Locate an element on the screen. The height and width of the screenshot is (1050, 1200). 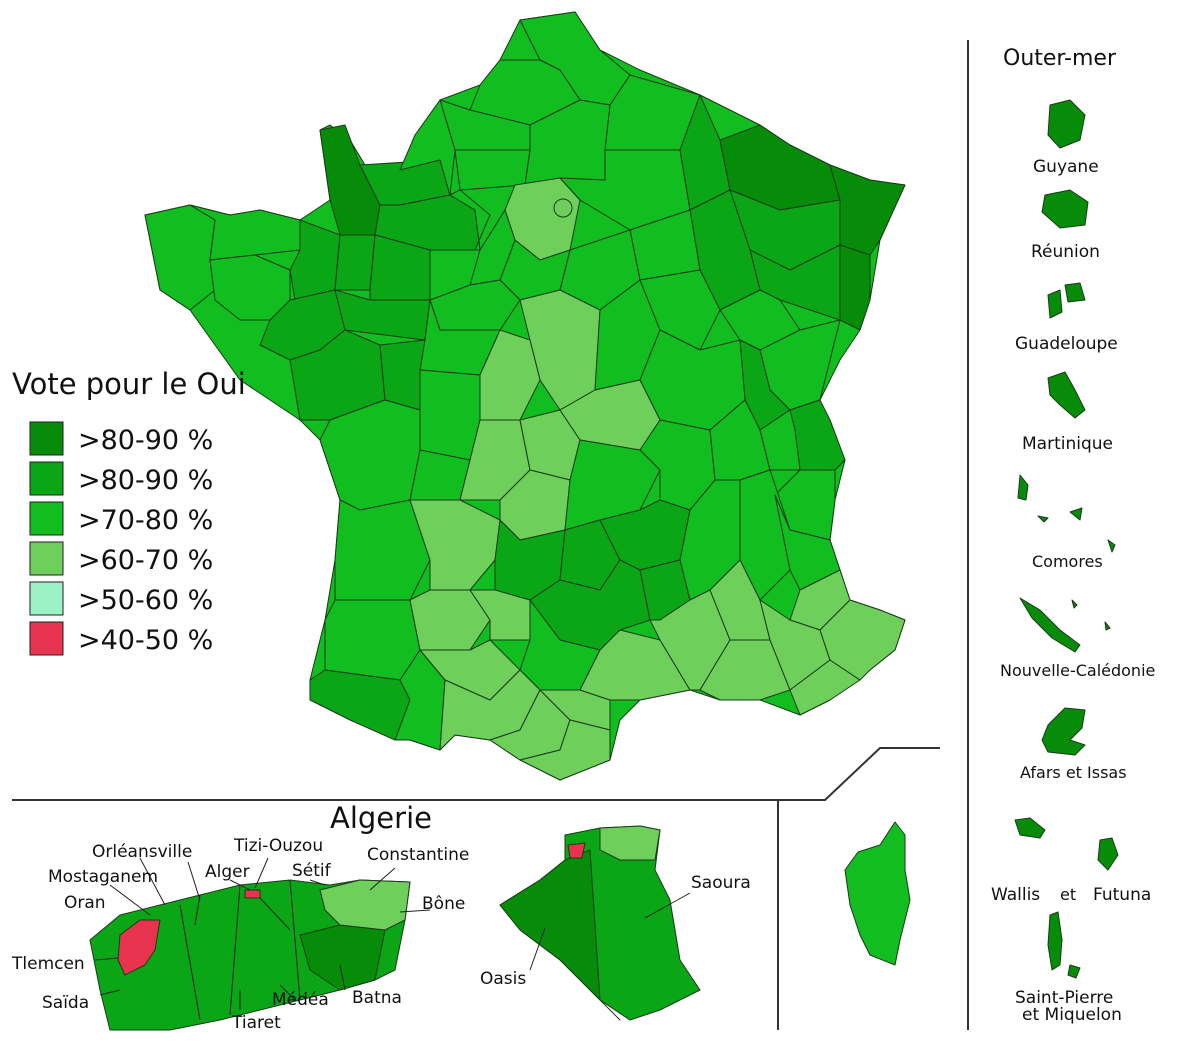
reunion-shape is located at coordinates (1065, 209).